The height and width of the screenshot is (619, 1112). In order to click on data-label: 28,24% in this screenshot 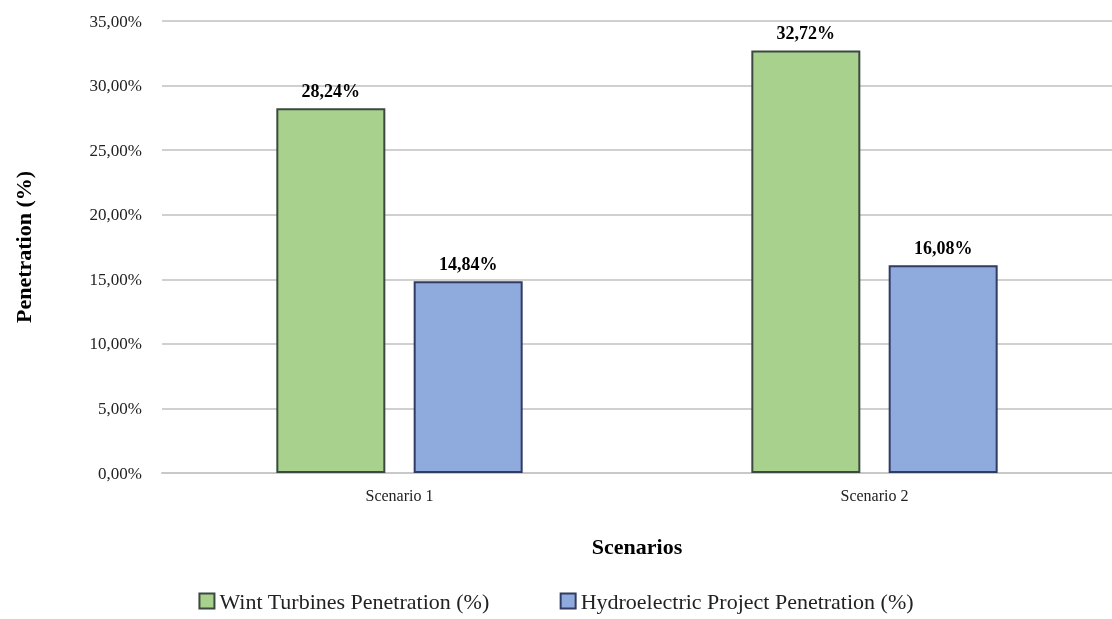, I will do `click(331, 91)`.